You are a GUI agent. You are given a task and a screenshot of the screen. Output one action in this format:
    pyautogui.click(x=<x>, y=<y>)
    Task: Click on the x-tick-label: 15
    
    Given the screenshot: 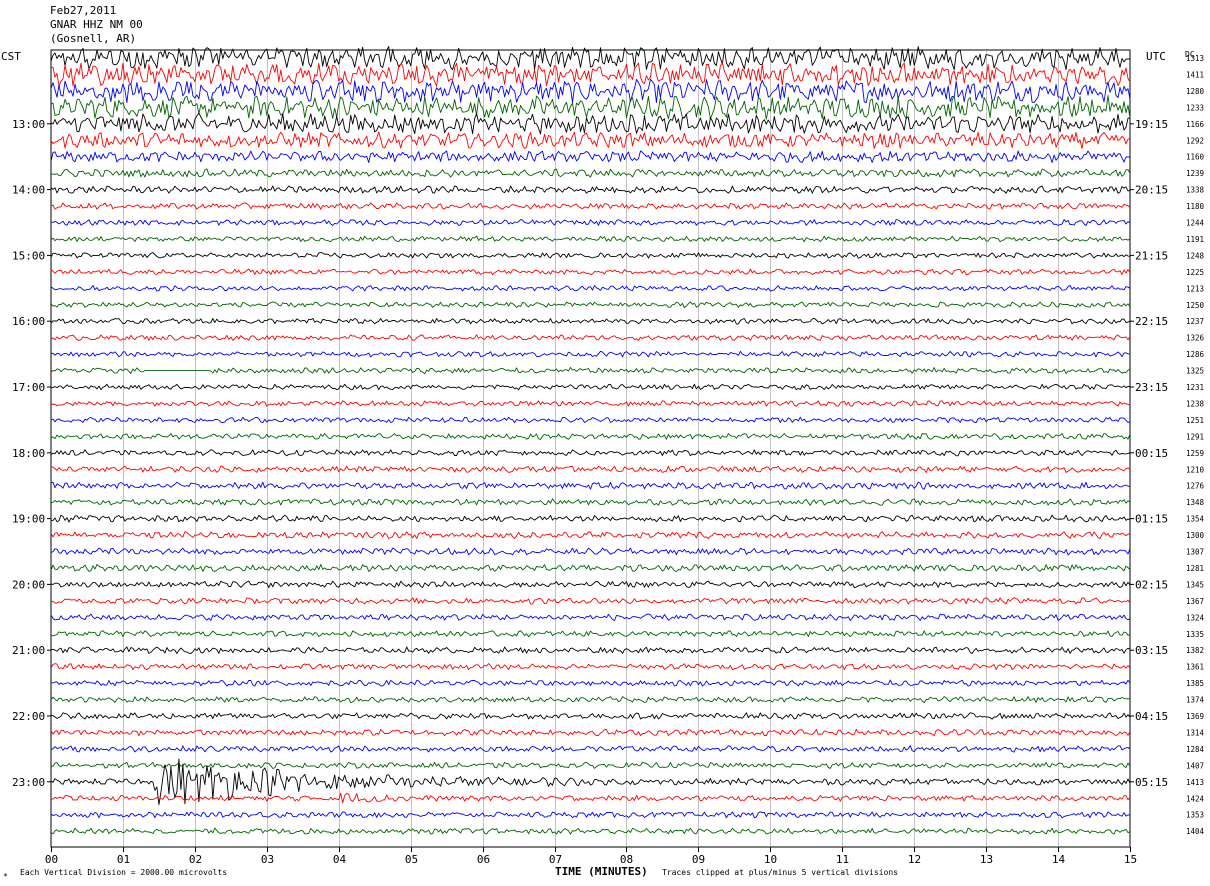 What is the action you would take?
    pyautogui.click(x=1130, y=859)
    